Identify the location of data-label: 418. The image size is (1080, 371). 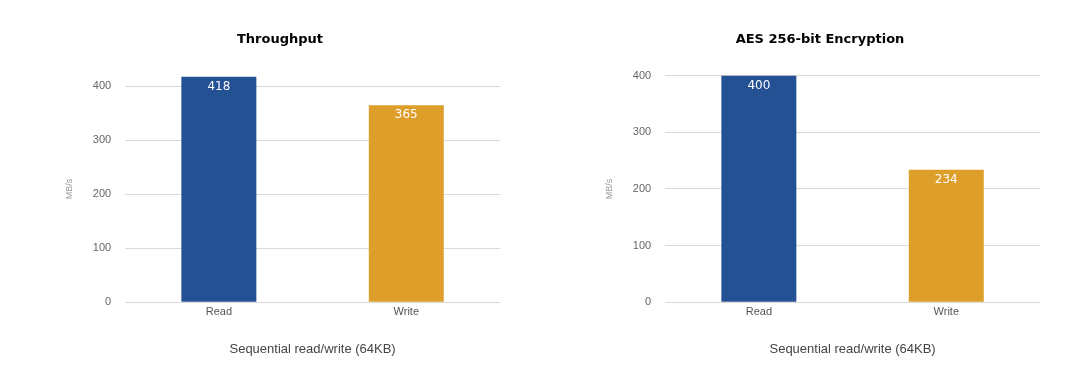
(219, 85).